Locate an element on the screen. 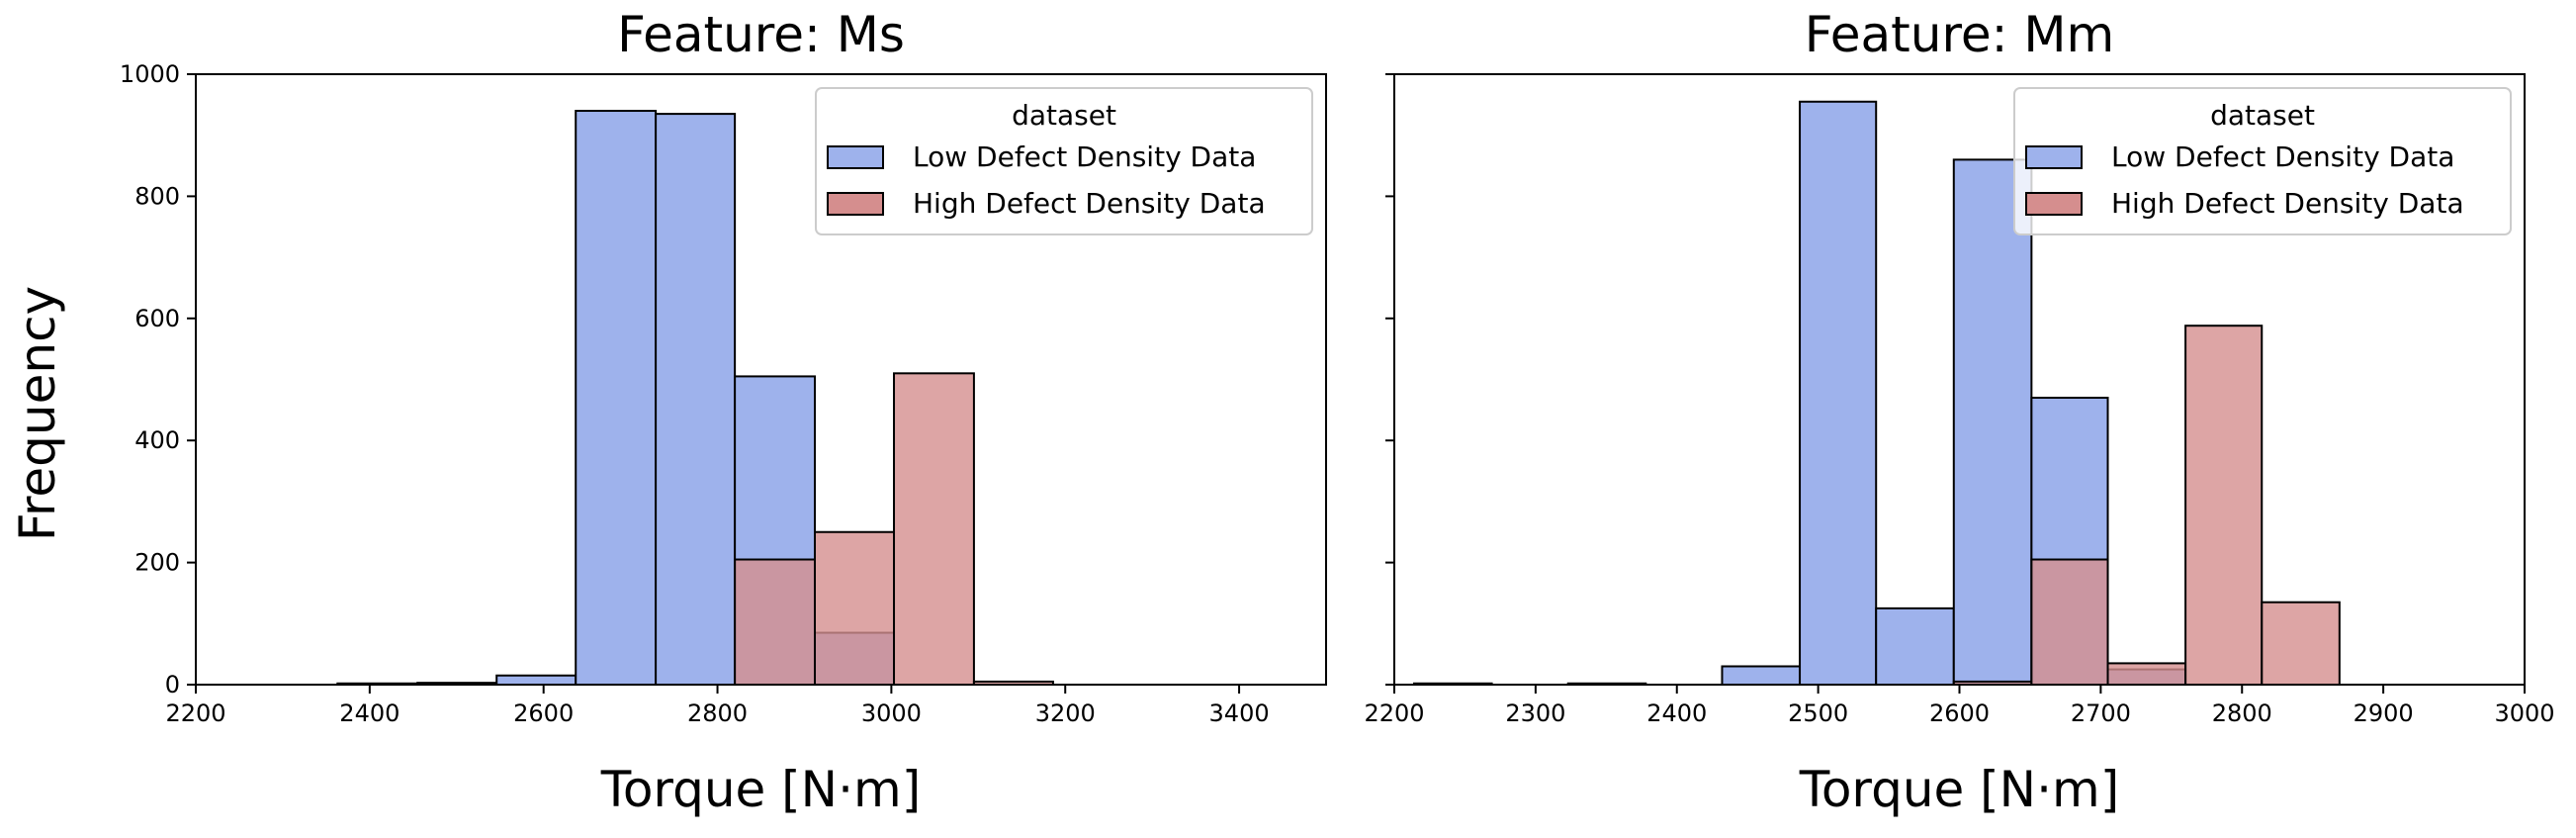  x-tick-label-4: 2600 is located at coordinates (1959, 713).